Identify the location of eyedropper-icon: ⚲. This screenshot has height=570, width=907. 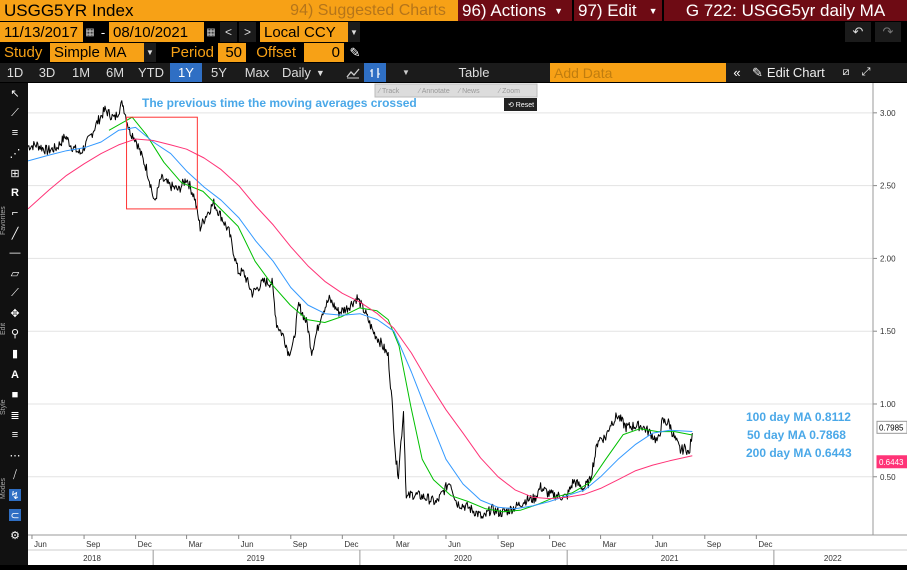
(15, 333).